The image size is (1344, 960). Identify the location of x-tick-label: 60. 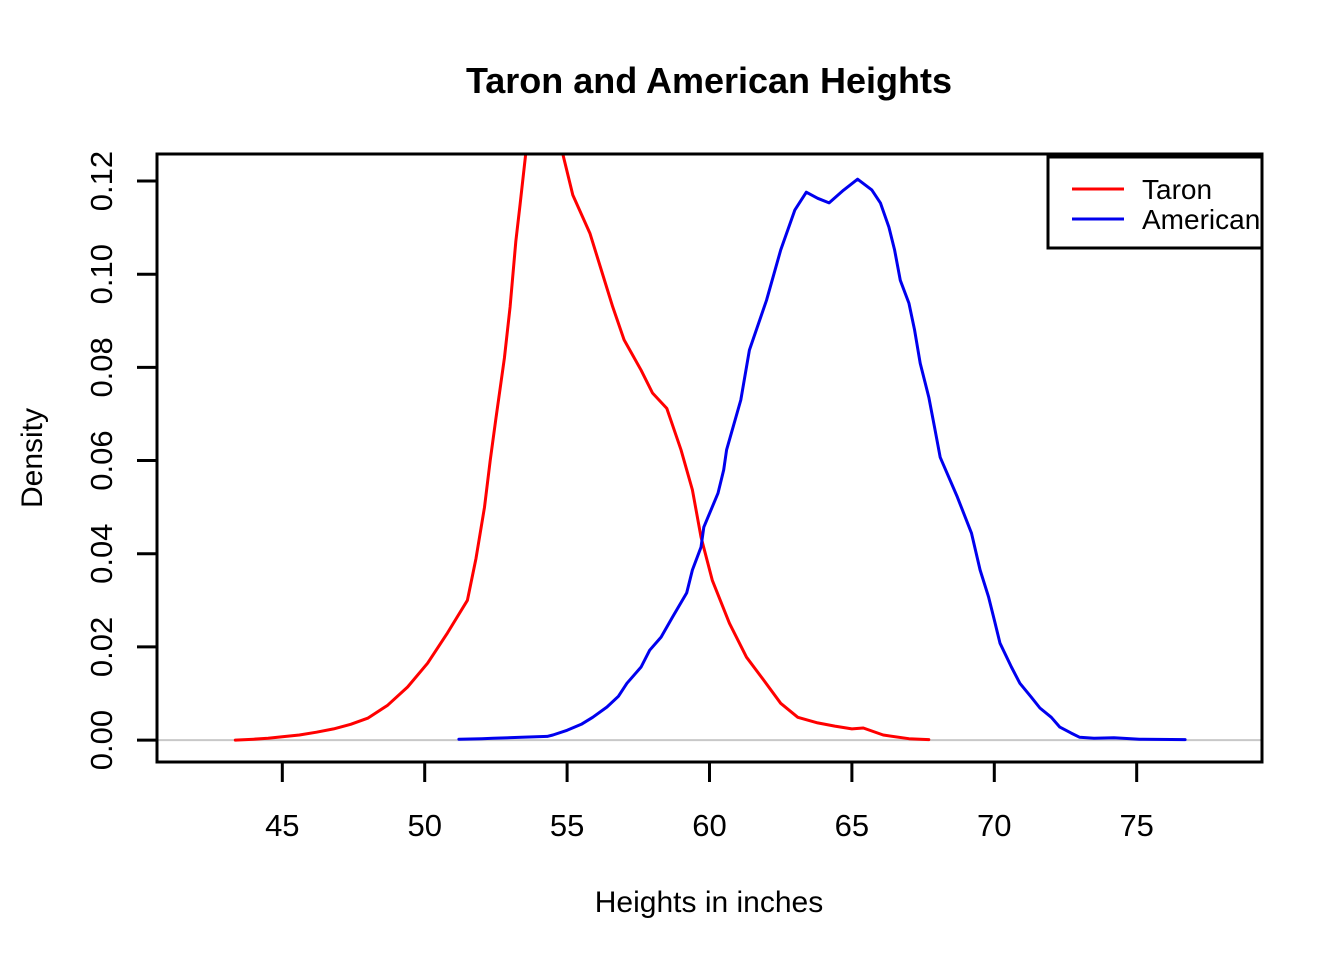
(709, 825).